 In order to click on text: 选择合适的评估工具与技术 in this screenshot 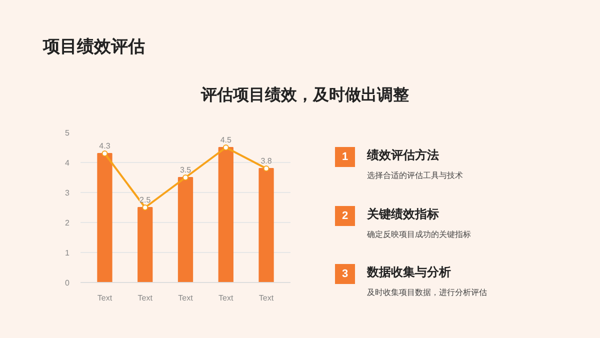, I will do `click(415, 176)`.